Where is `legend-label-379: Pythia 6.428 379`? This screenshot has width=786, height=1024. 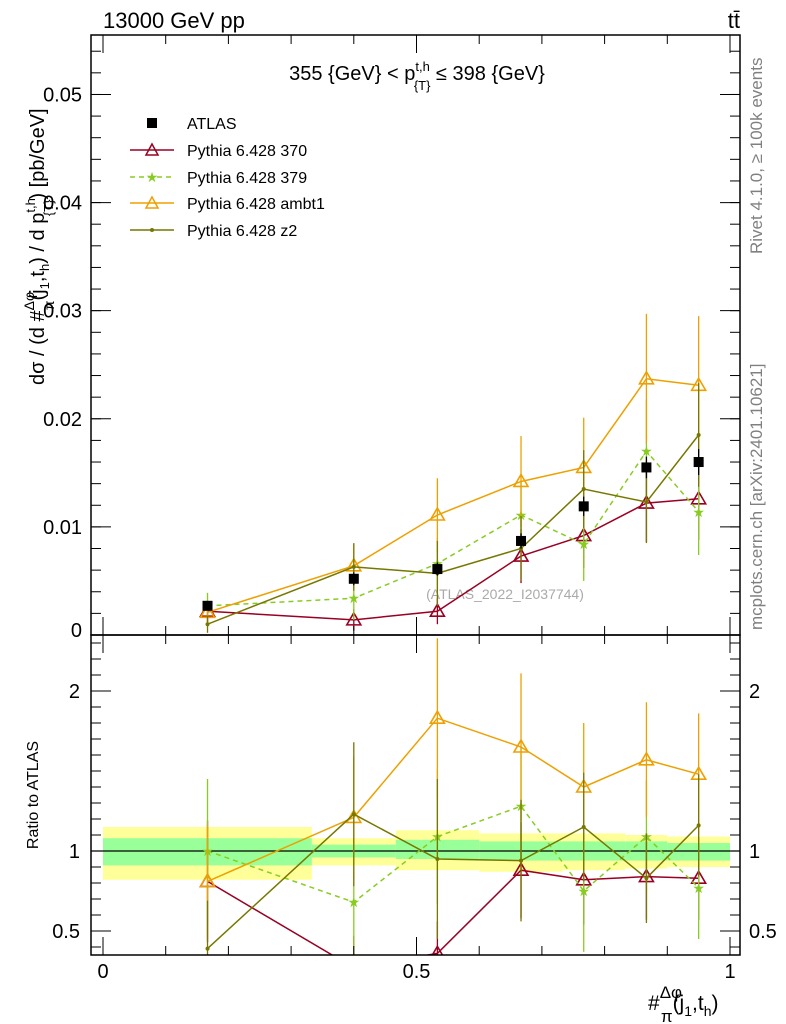 legend-label-379: Pythia 6.428 379 is located at coordinates (247, 178).